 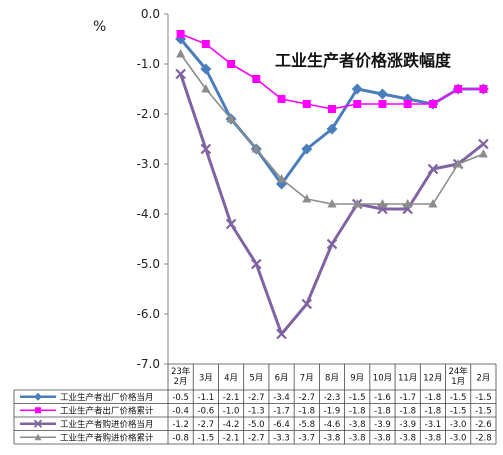 I want to click on y-tick-label: -3.0, so click(x=148, y=164).